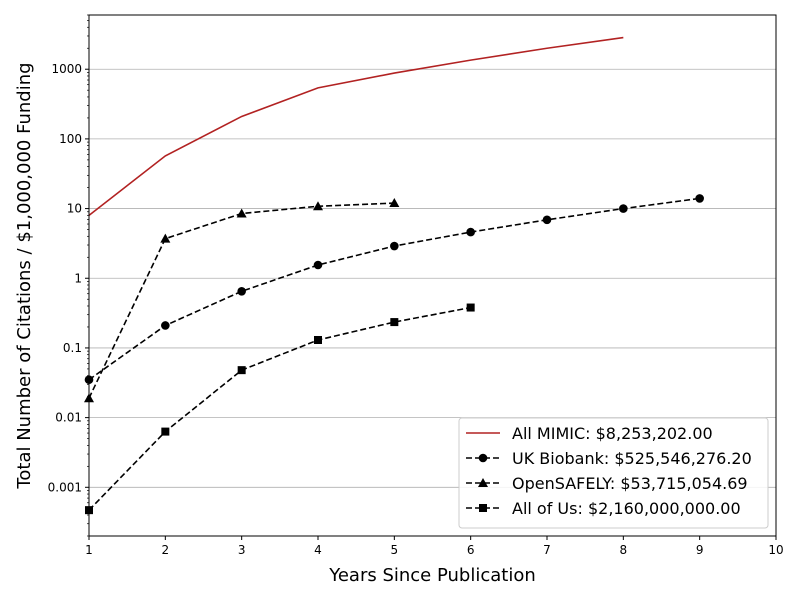 The height and width of the screenshot is (600, 800). I want to click on y-tick-label: 10, so click(74, 209).